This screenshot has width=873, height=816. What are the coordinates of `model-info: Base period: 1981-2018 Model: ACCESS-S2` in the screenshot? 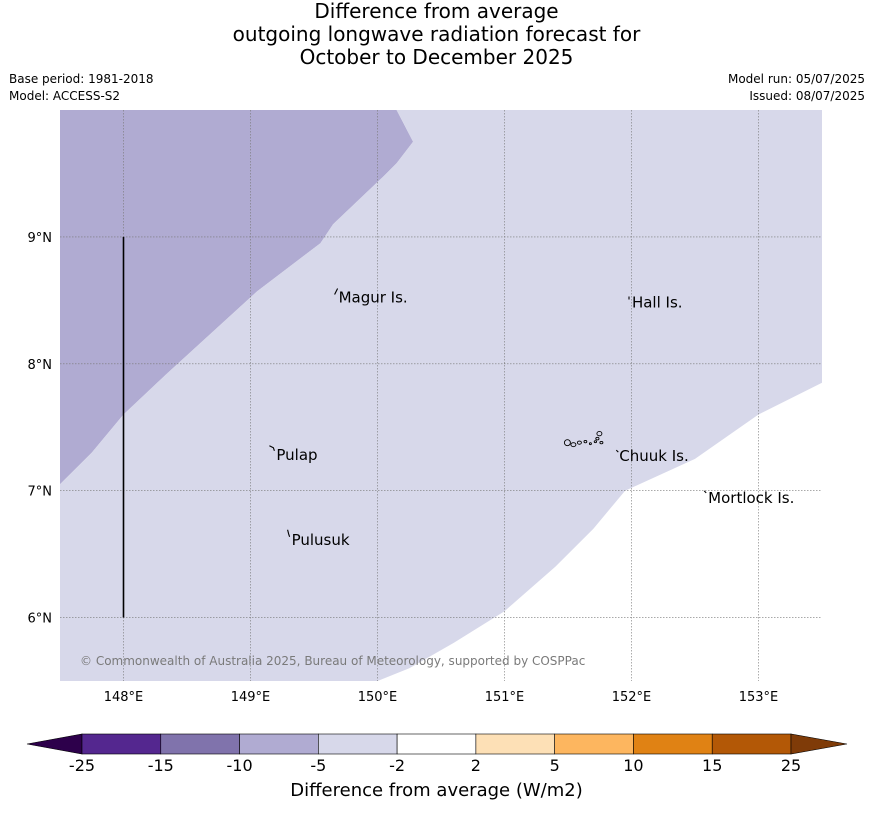 It's located at (81, 88).